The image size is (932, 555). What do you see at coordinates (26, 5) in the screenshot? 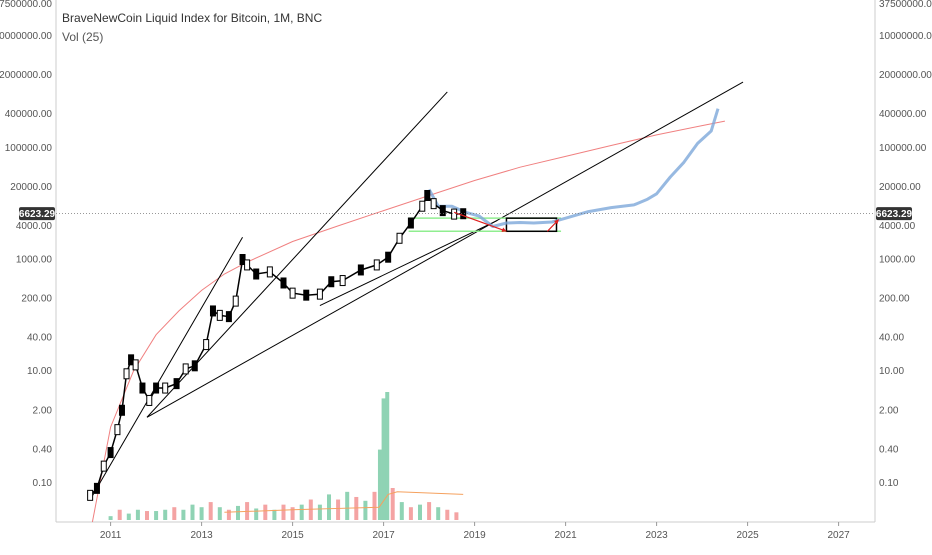
I see `y-tick-label-left: 37500000.00` at bounding box center [26, 5].